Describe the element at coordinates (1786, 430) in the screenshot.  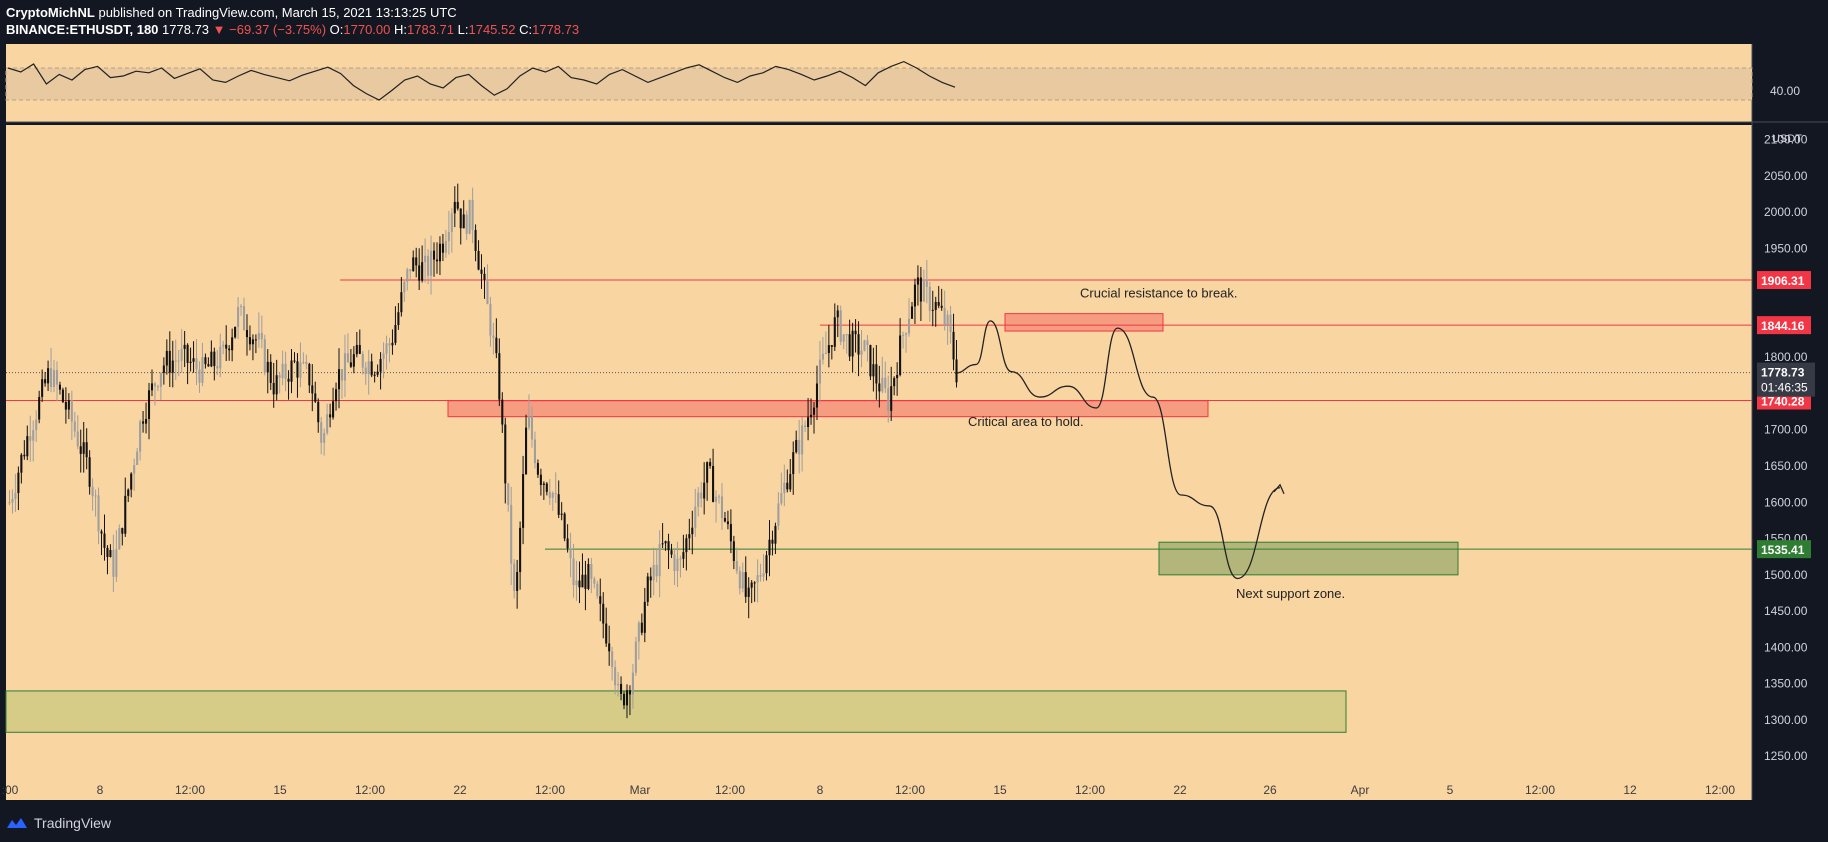
I see `y-tick-label-9: 1700.00` at that location.